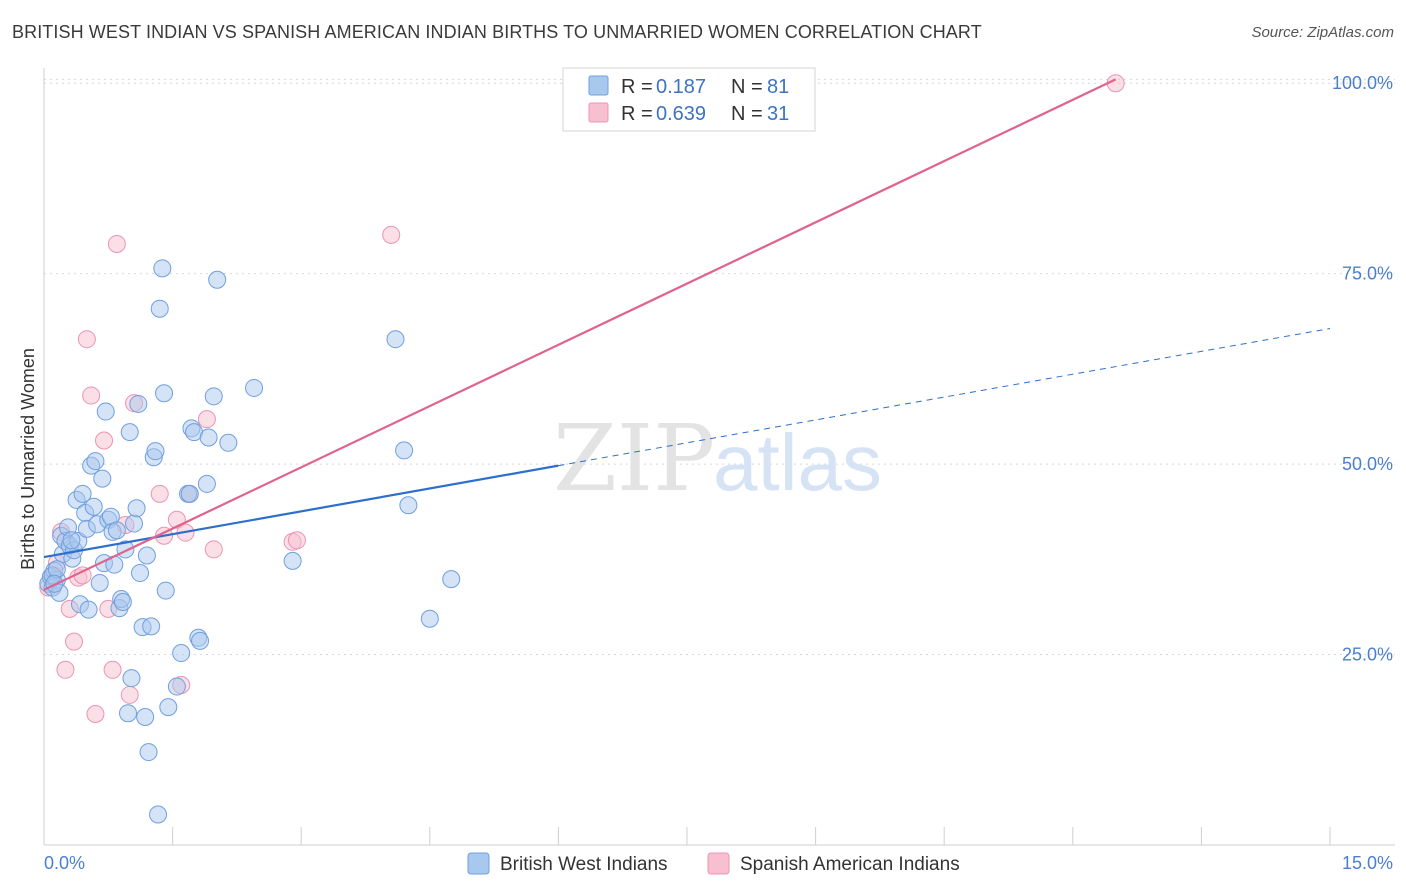  What do you see at coordinates (778, 87) in the screenshot?
I see `legend-n-value-1: 81` at bounding box center [778, 87].